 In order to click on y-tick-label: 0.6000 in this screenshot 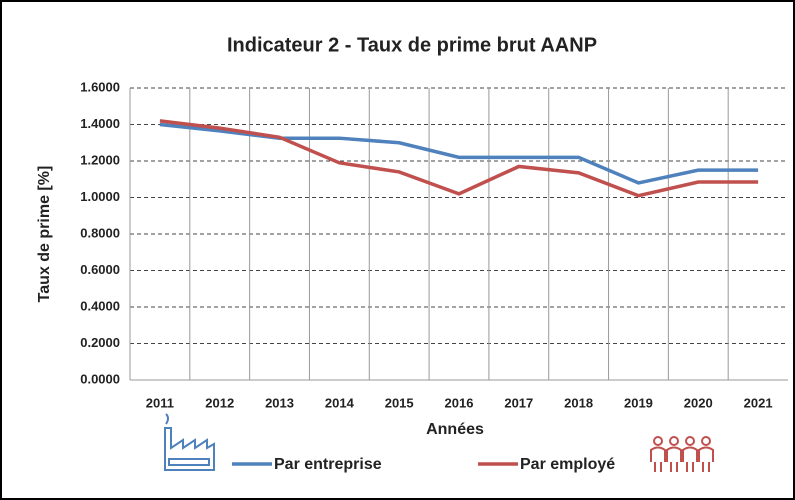, I will do `click(100, 269)`.